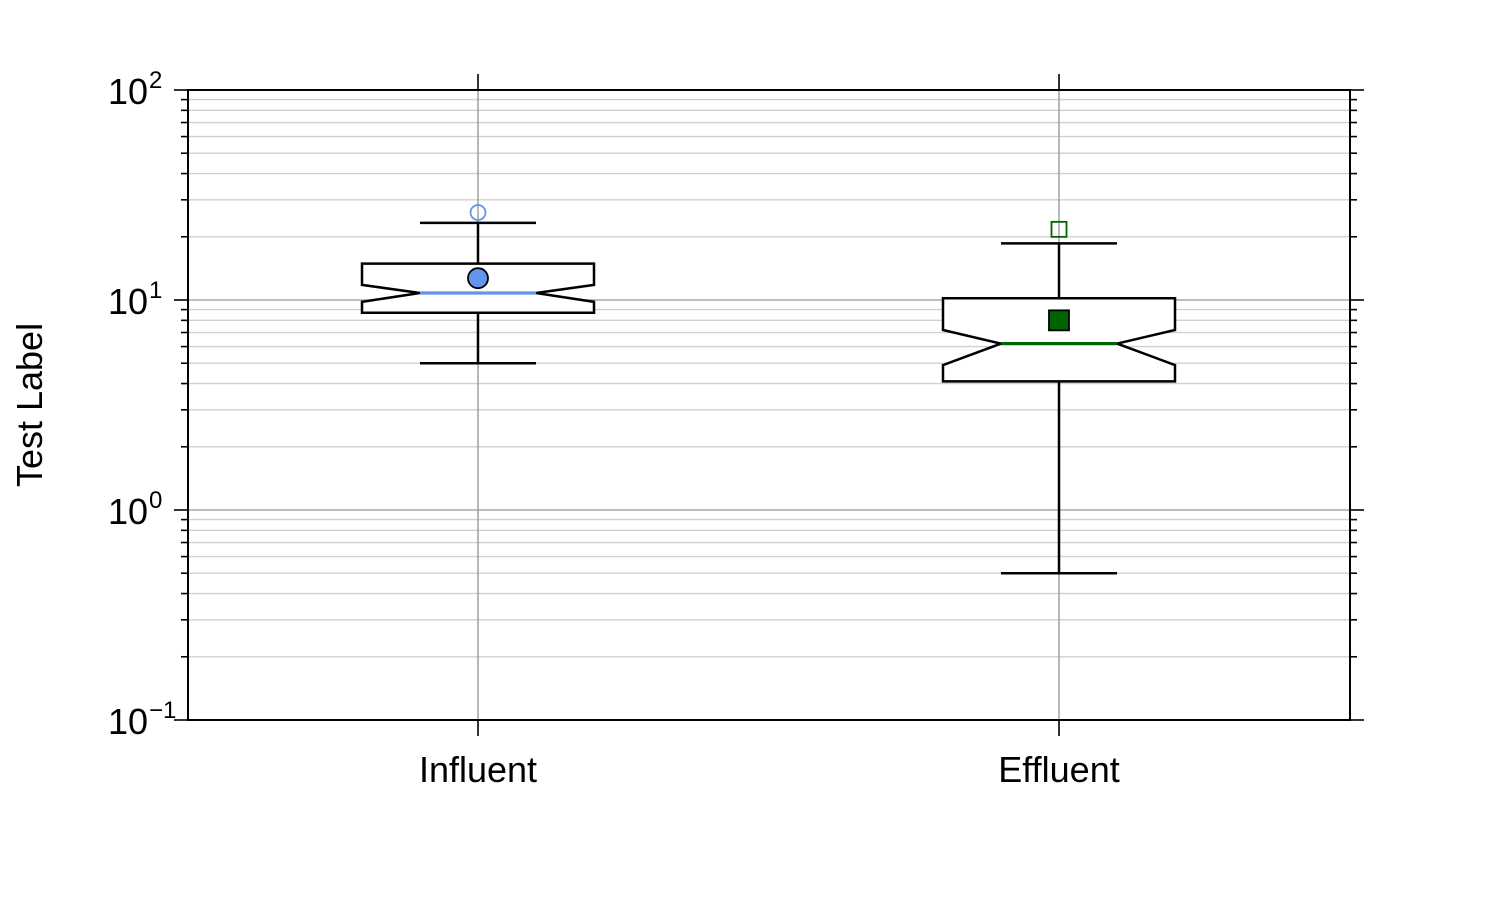 This screenshot has height=900, width=1500. I want to click on box-influent, so click(478, 284).